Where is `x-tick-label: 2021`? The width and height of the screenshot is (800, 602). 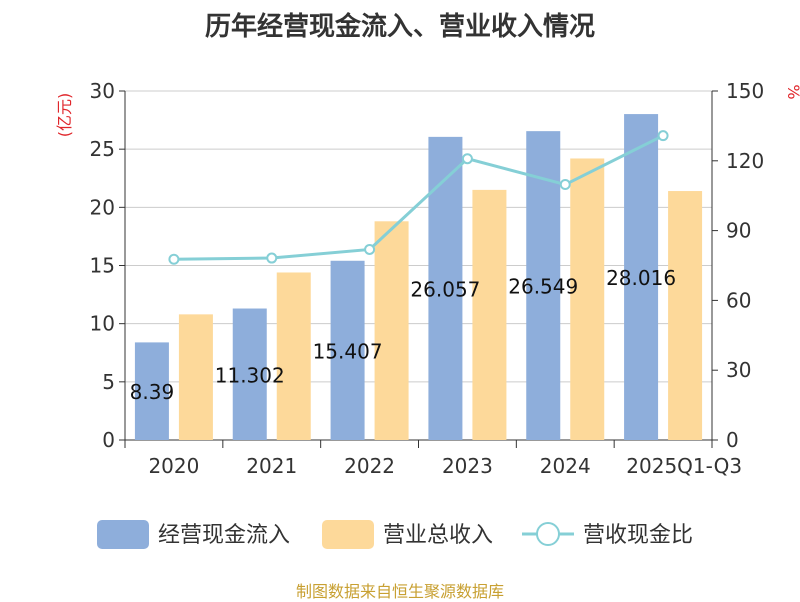
x-tick-label: 2021 is located at coordinates (271, 466).